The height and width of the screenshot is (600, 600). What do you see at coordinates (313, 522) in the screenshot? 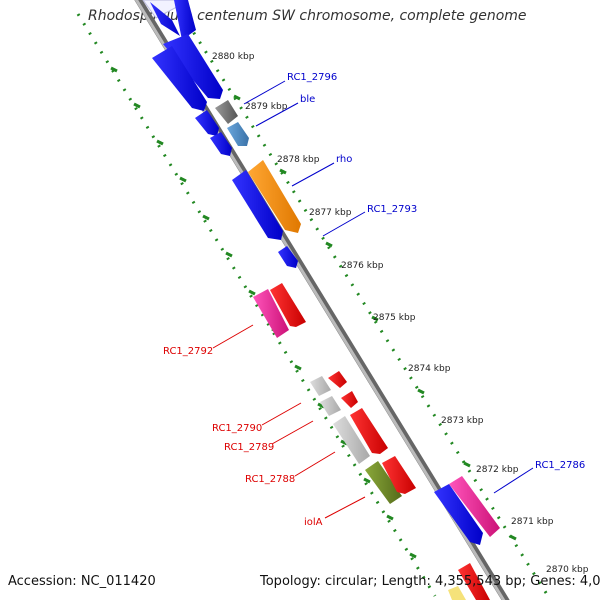
I see `gene-label-iola: iolA` at bounding box center [313, 522].